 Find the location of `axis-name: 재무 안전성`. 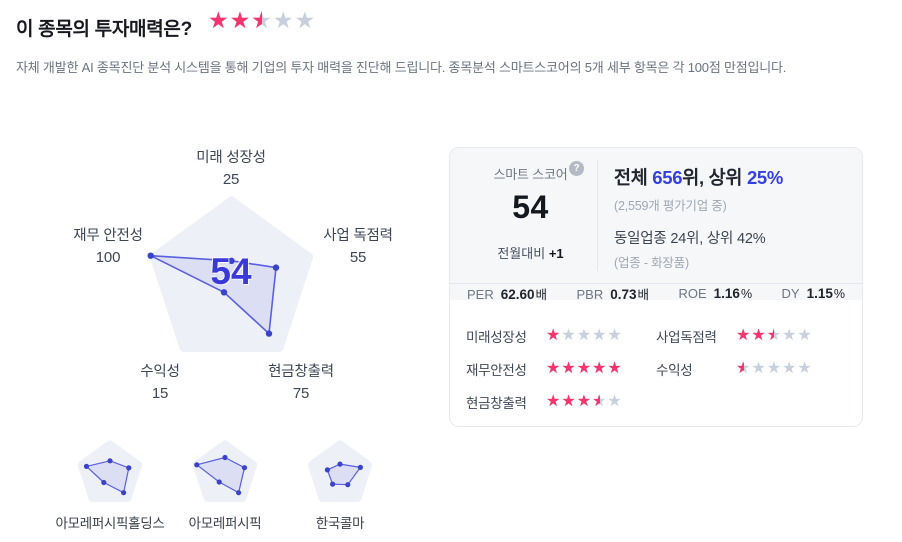

axis-name: 재무 안전성 is located at coordinates (108, 236).